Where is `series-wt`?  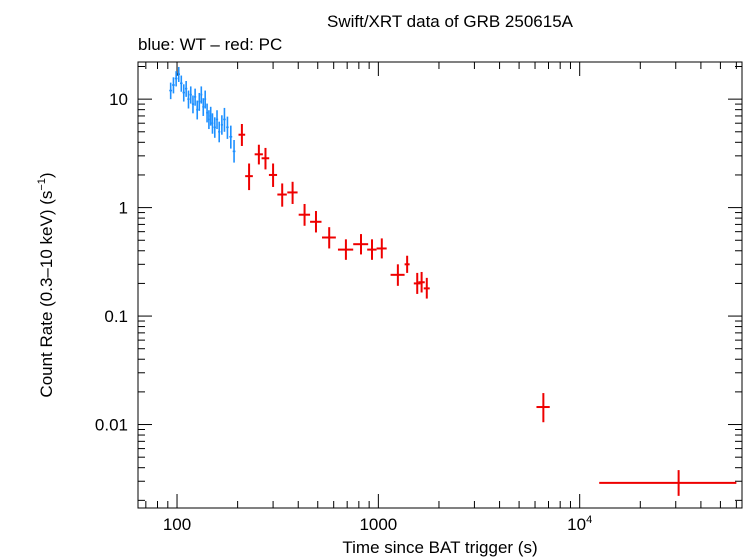
series-wt is located at coordinates (202, 114).